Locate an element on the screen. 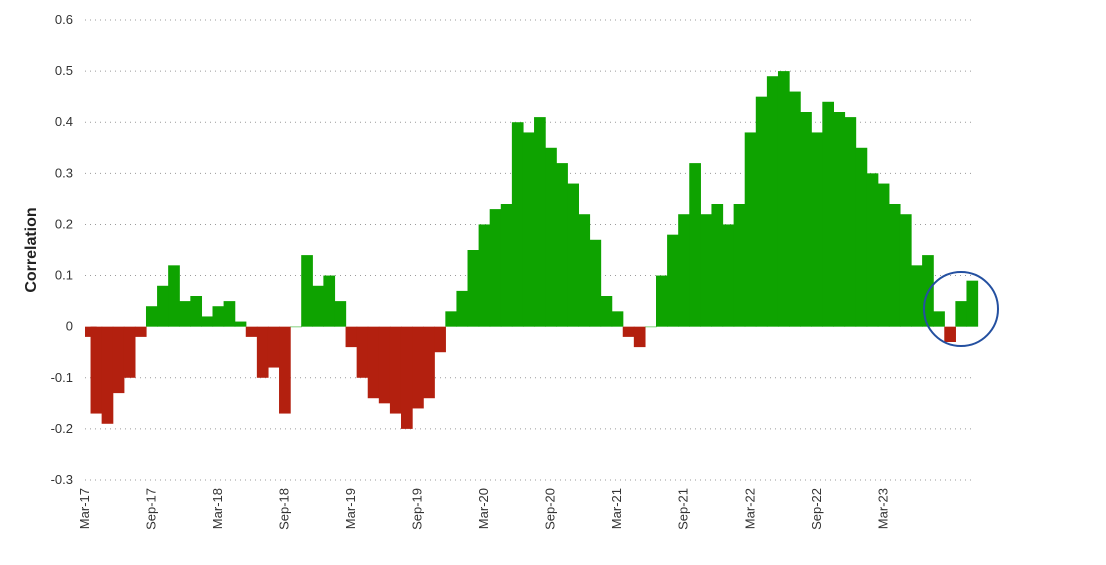 The image size is (1106, 565). y-tick-label: 0.1 is located at coordinates (64, 275).